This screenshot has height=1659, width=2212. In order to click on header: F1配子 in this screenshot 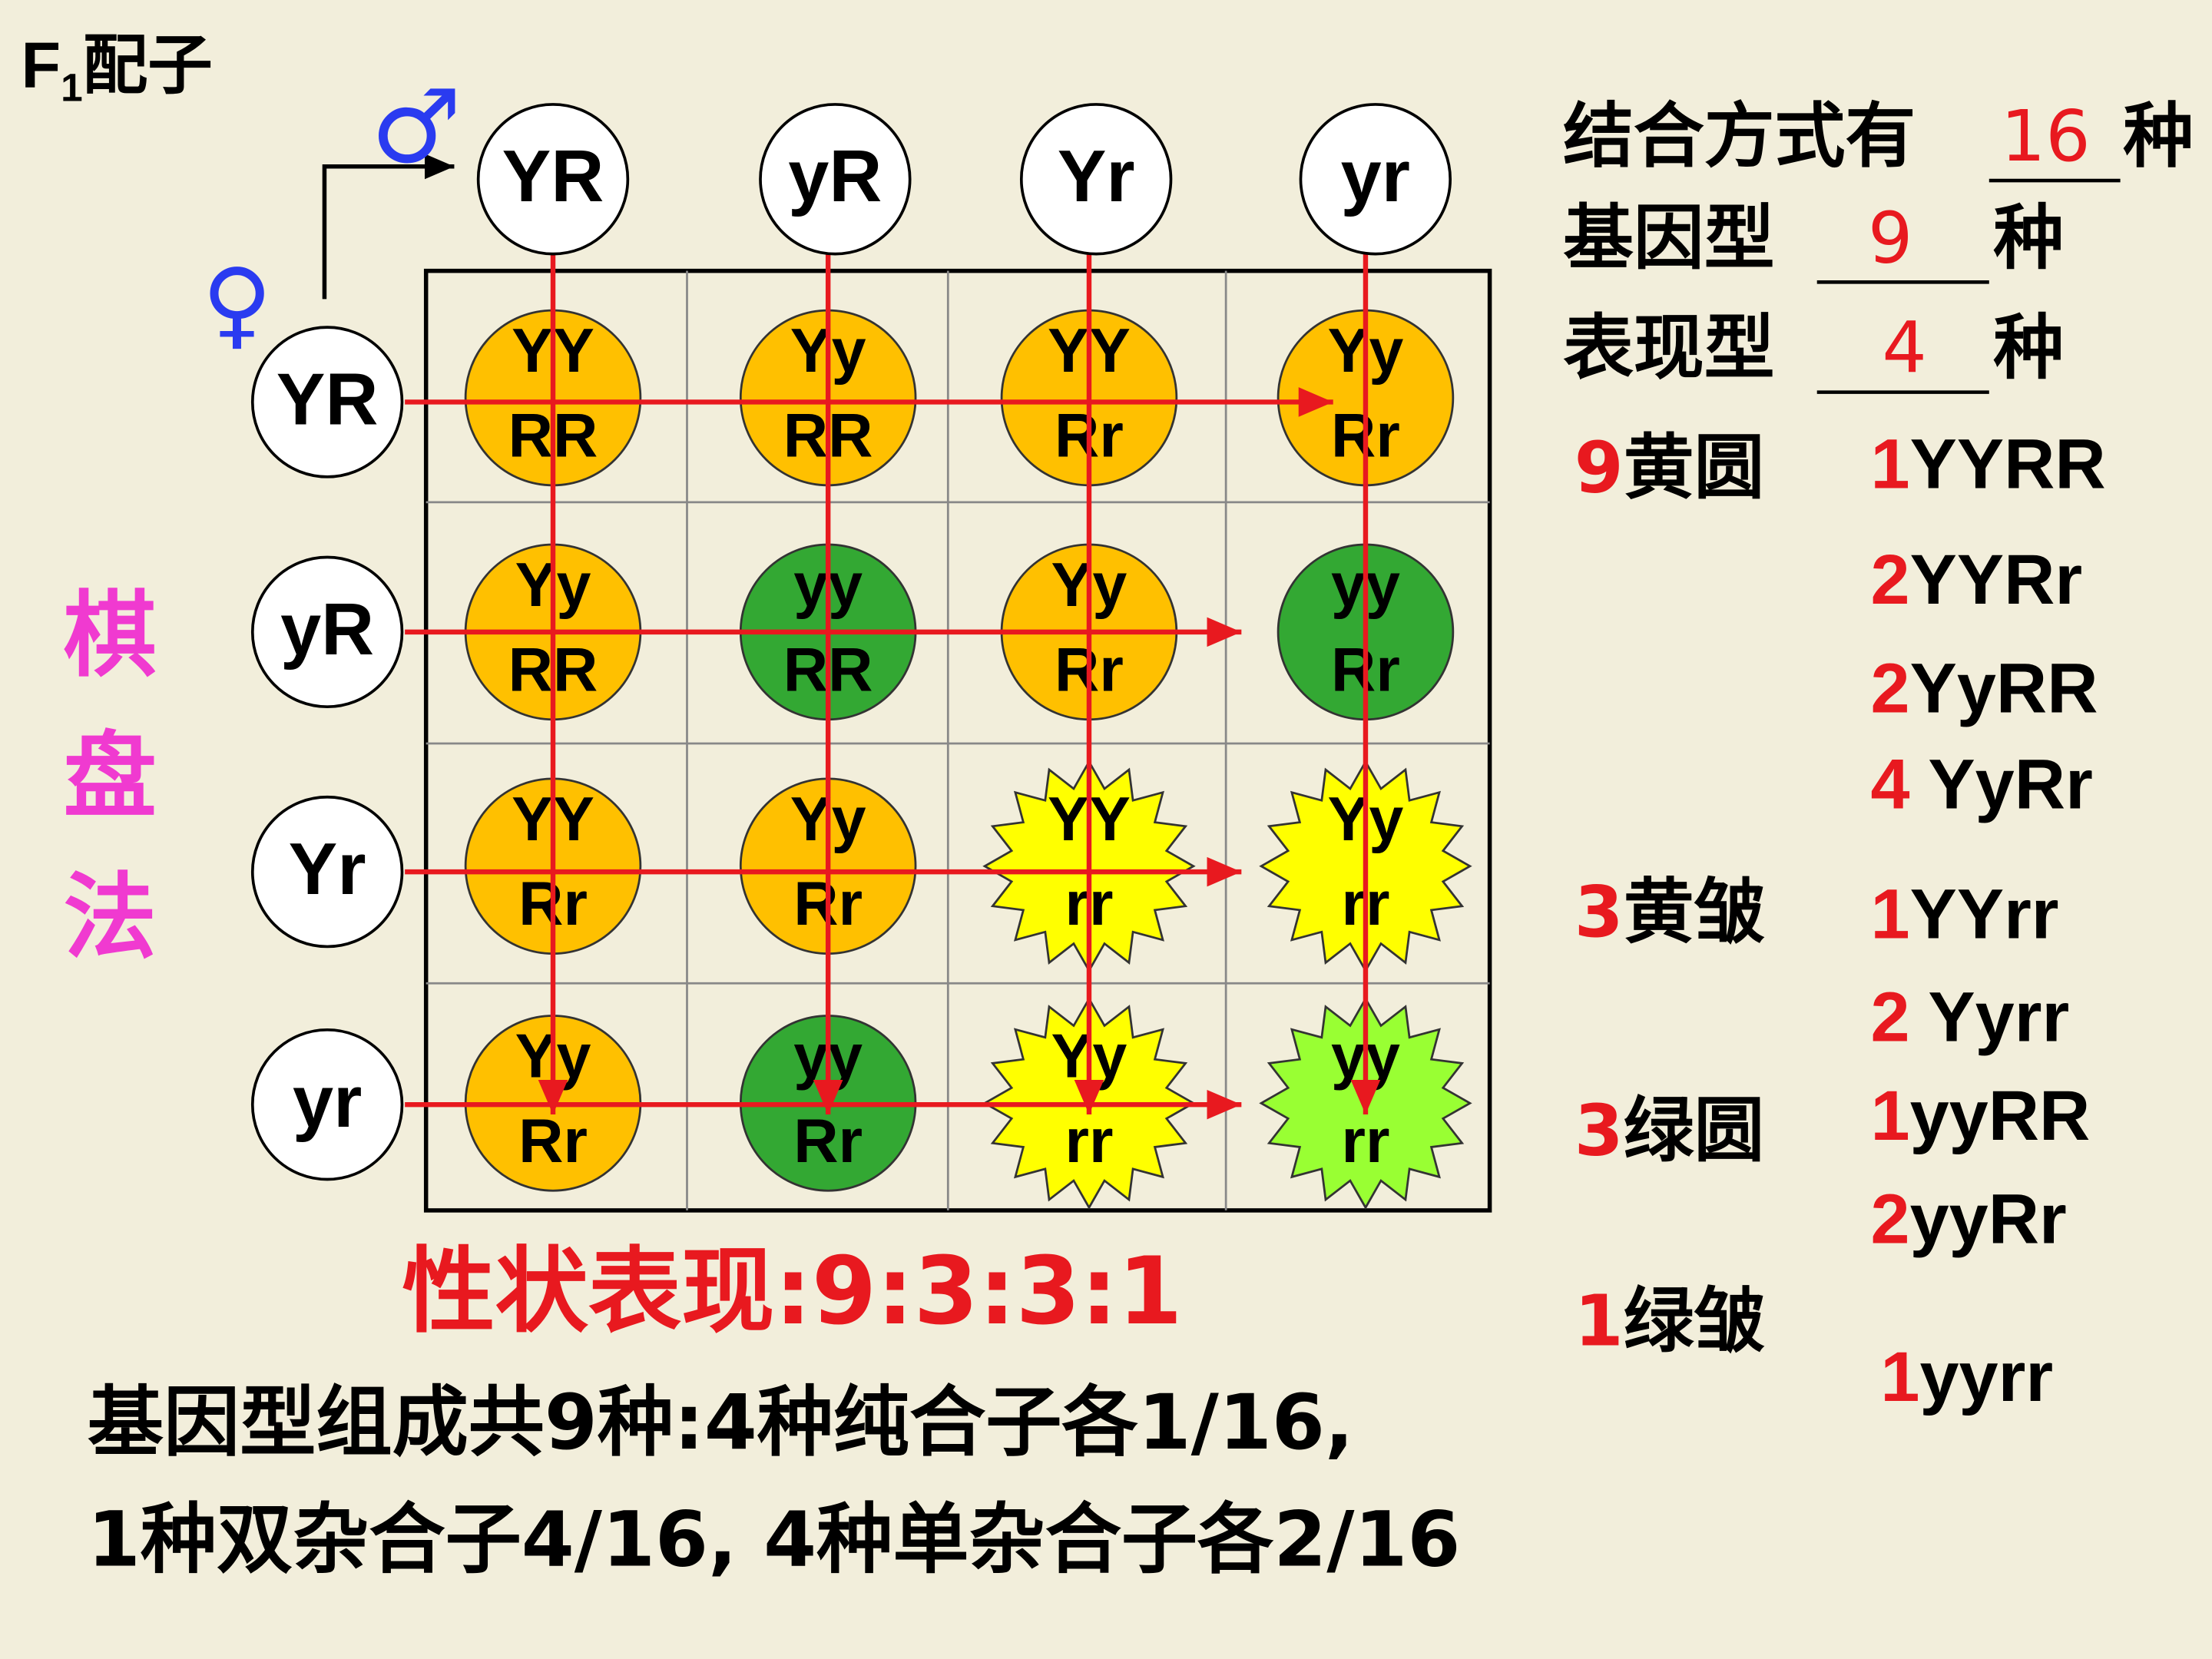, I will do `click(118, 69)`.